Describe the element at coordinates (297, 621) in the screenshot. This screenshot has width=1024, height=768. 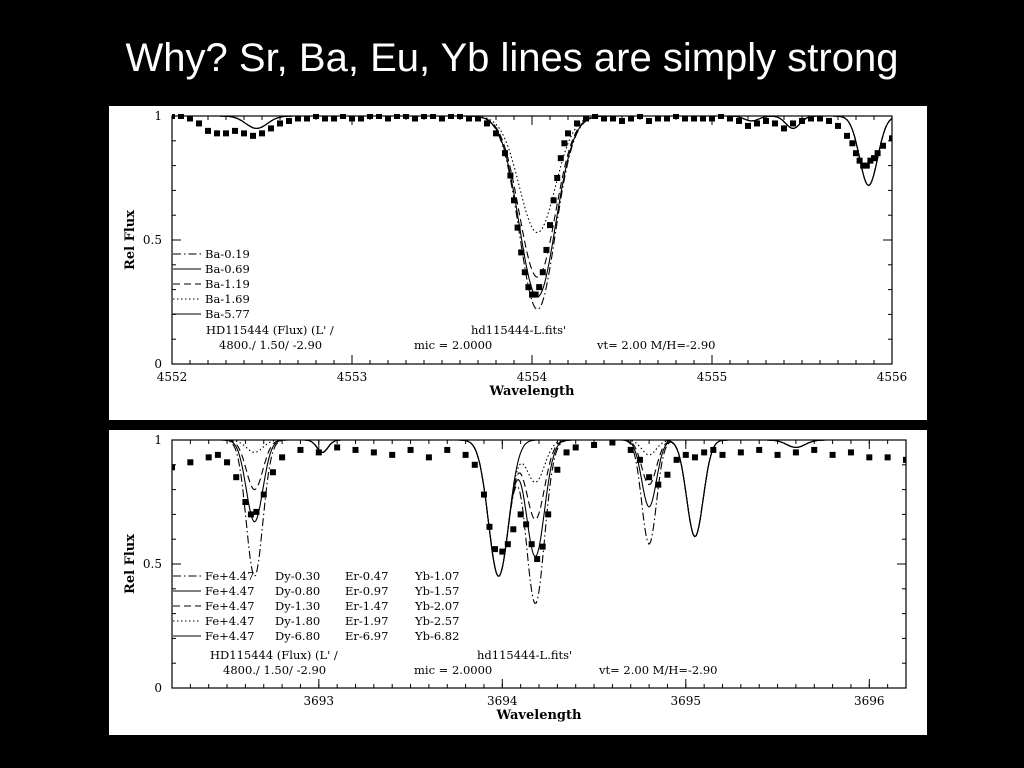
I see `legend-label: Dy-1.80` at that location.